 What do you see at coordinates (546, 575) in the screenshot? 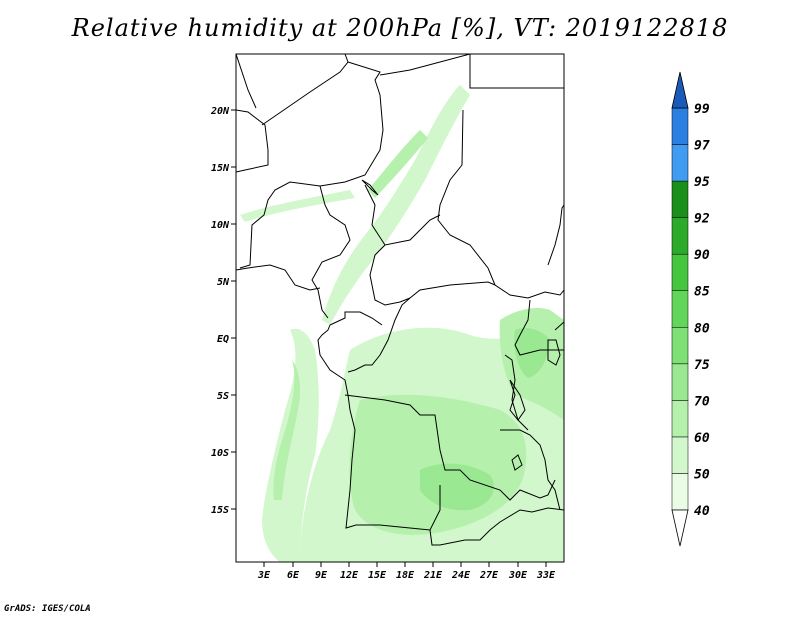
I see `lon-tick-label: 33E` at bounding box center [546, 575].